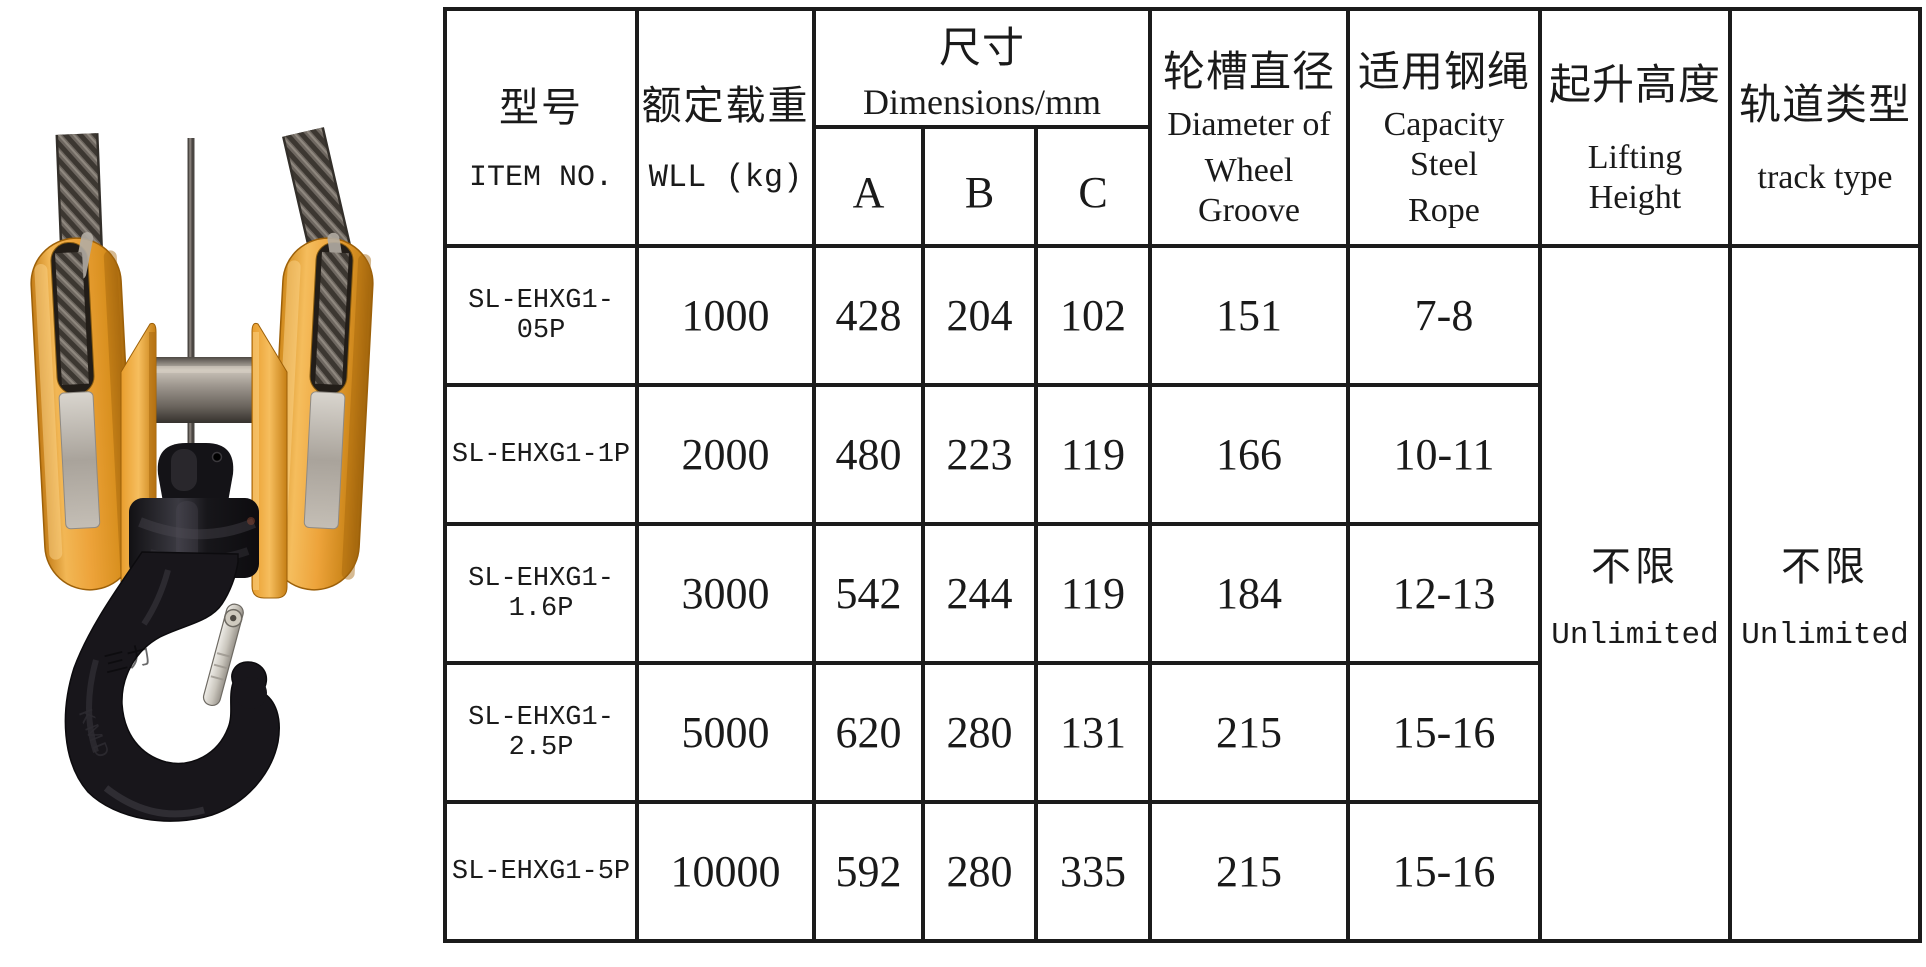 The image size is (1926, 967). What do you see at coordinates (725, 315) in the screenshot?
I see `cell-wll: 1000` at bounding box center [725, 315].